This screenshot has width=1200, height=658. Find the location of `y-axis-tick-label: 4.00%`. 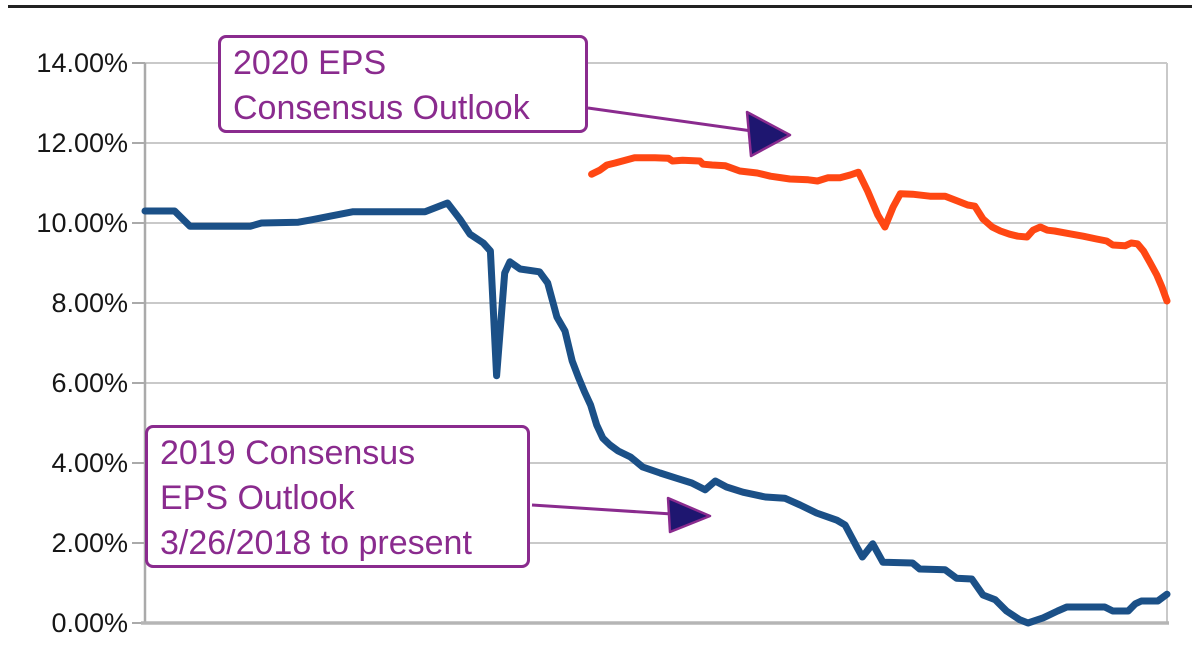

y-axis-tick-label: 4.00% is located at coordinates (89, 463).